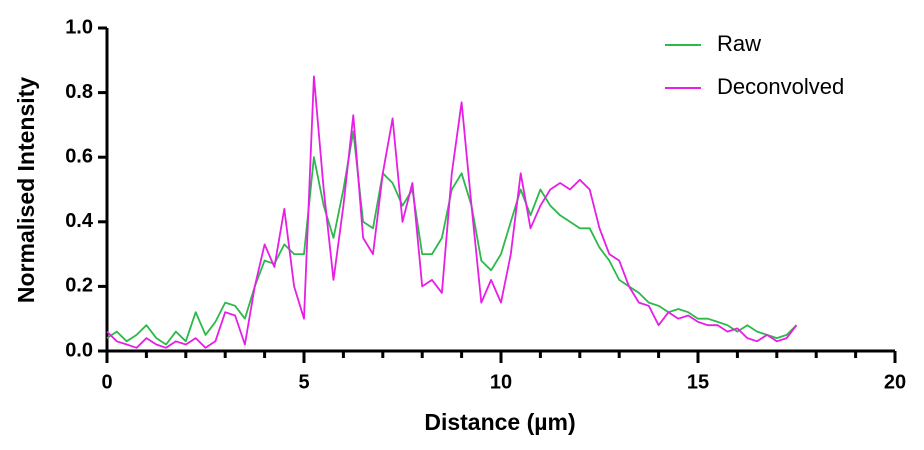 Image resolution: width=924 pixels, height=450 pixels. I want to click on x-tick-label: 0, so click(106, 382).